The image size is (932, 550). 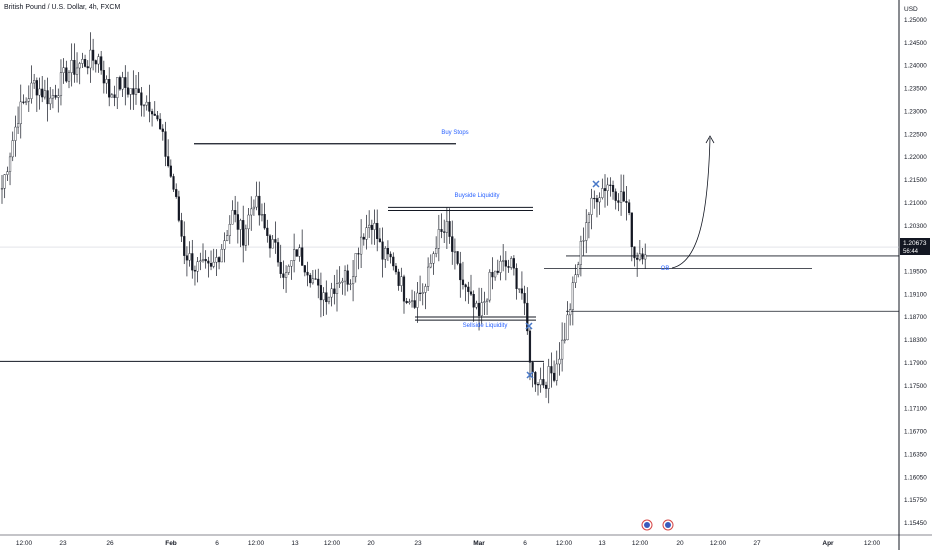 I want to click on buy-stops-label: Buy Stops, so click(x=454, y=133).